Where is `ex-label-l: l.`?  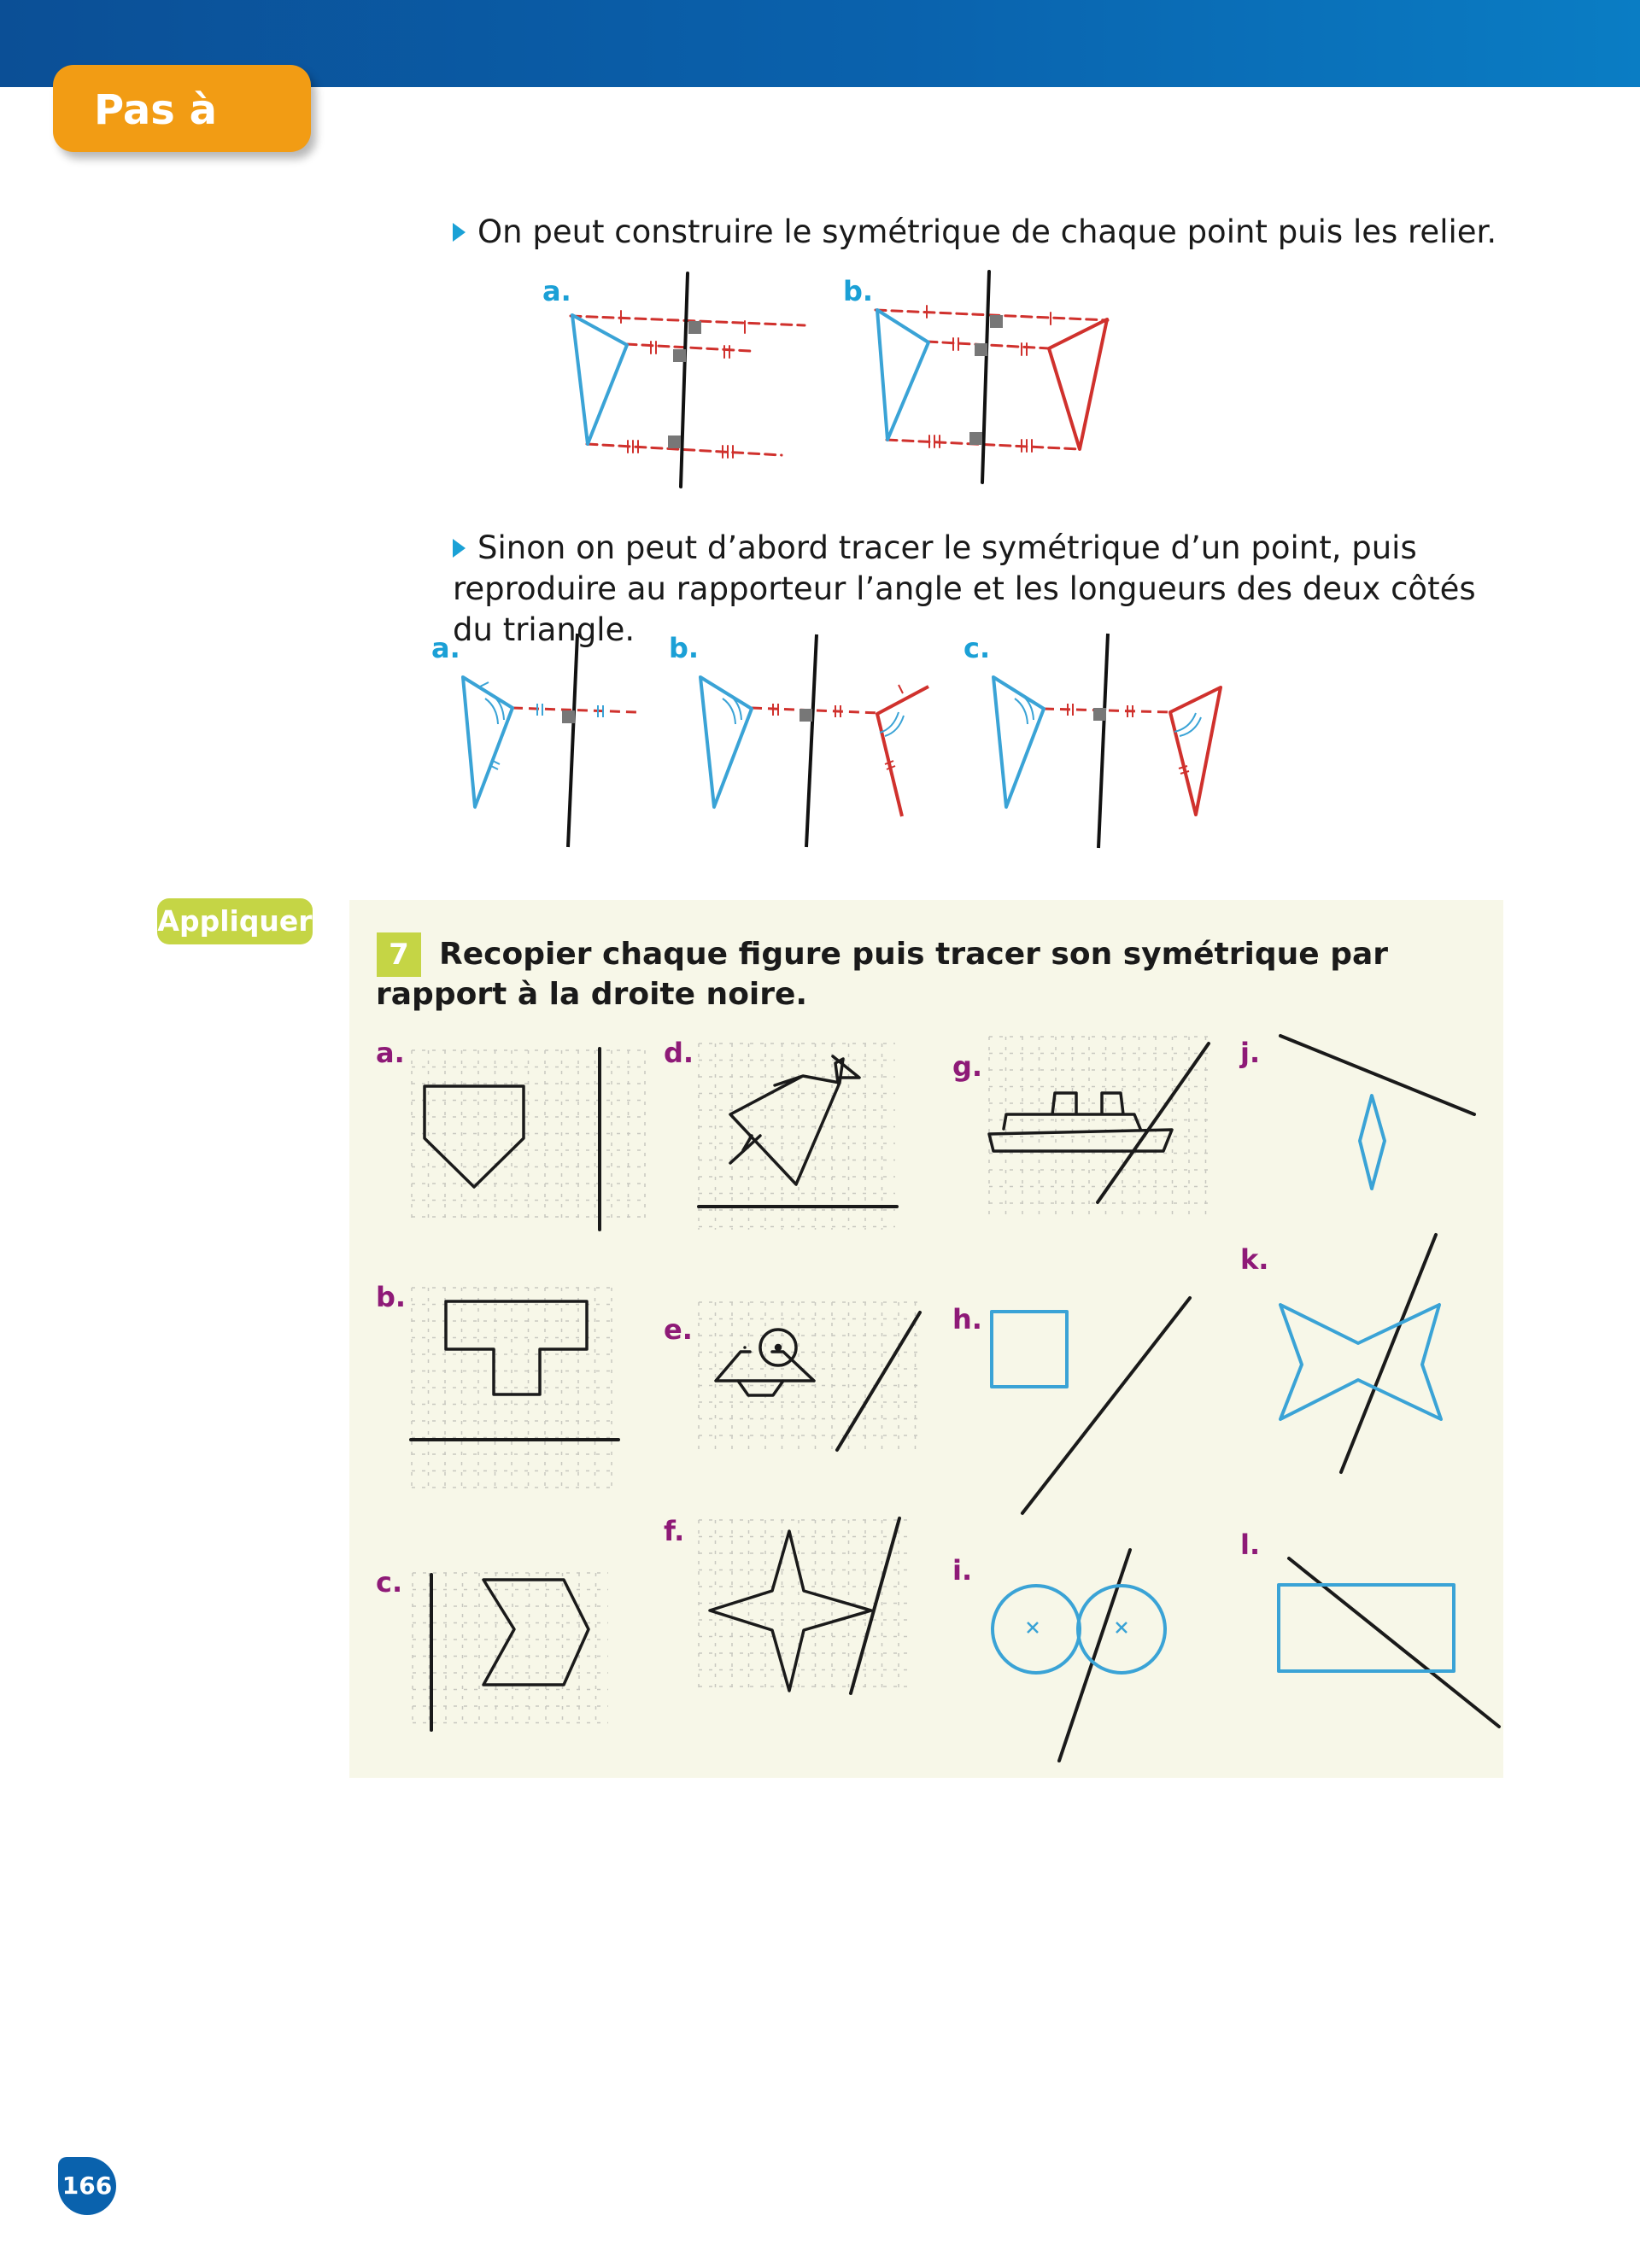 ex-label-l: l. is located at coordinates (1250, 1545).